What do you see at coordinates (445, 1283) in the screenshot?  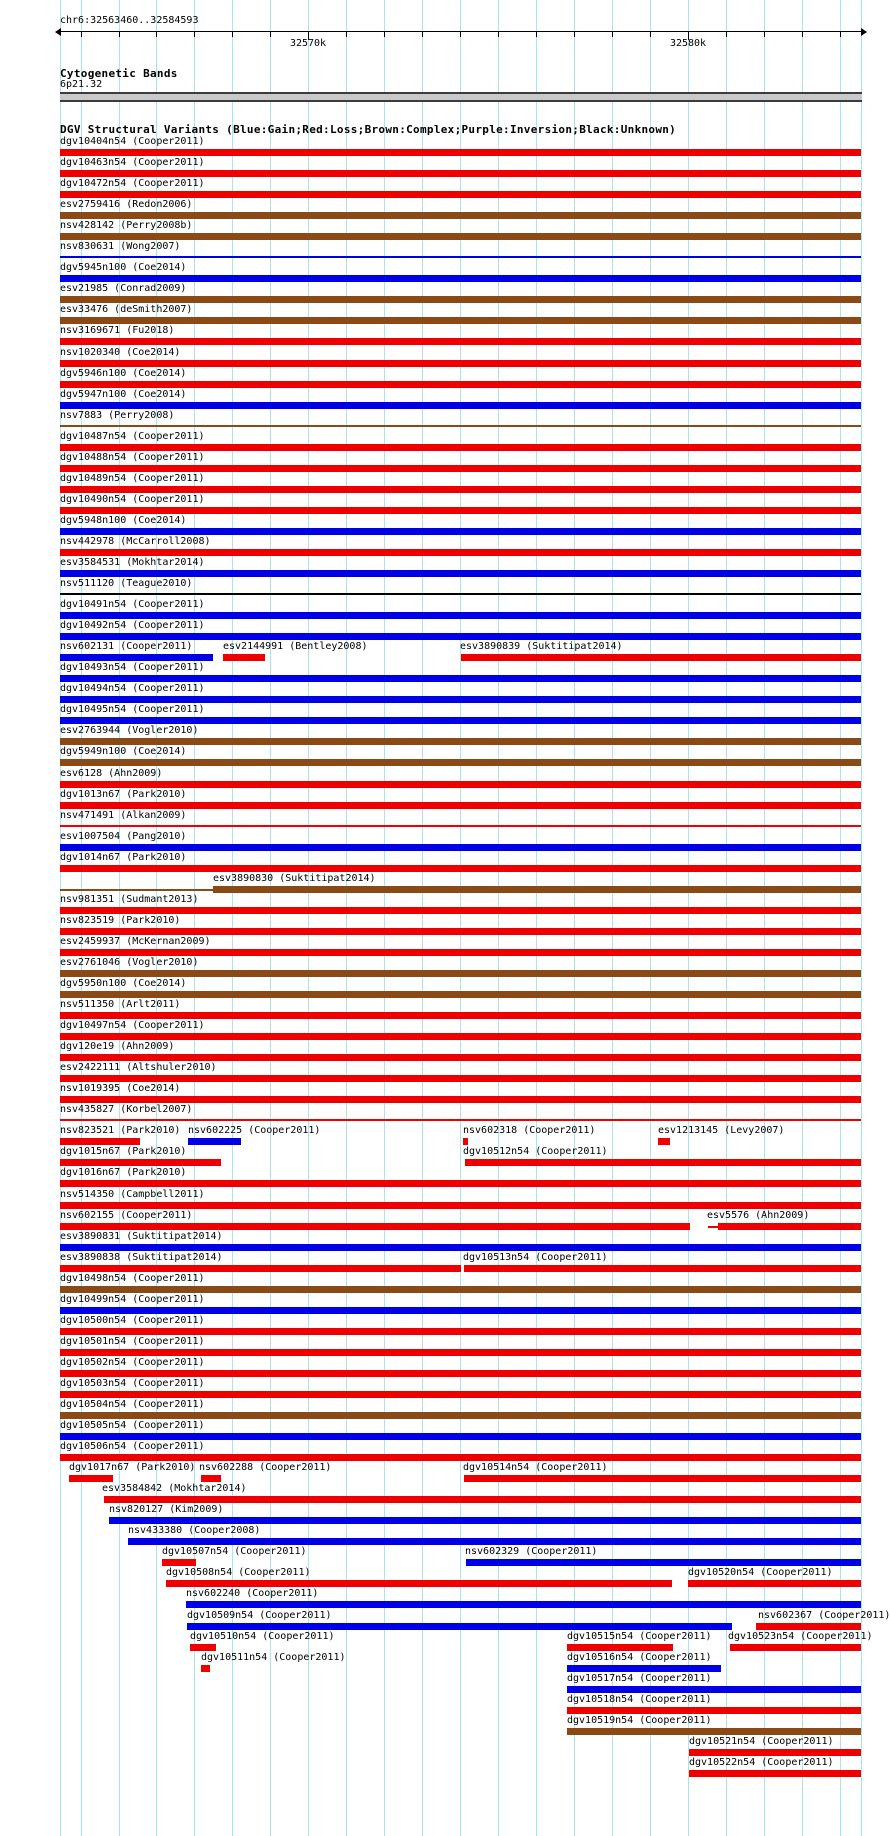 I see `variant-row: dgv10498n54 (Cooper2011)` at bounding box center [445, 1283].